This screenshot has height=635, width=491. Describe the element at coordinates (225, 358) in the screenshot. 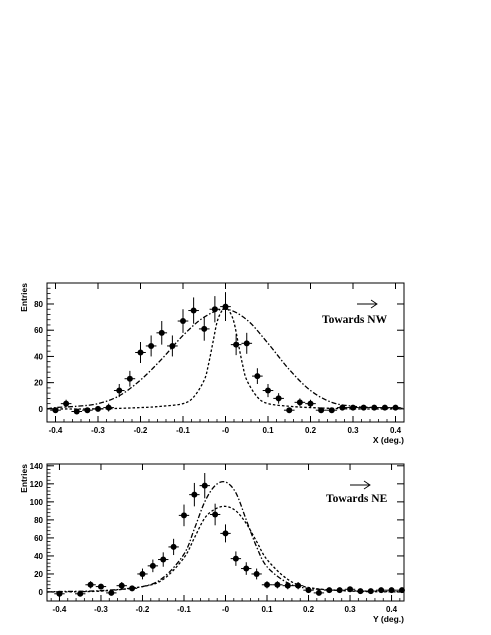

I see `model-curve-dotted` at that location.